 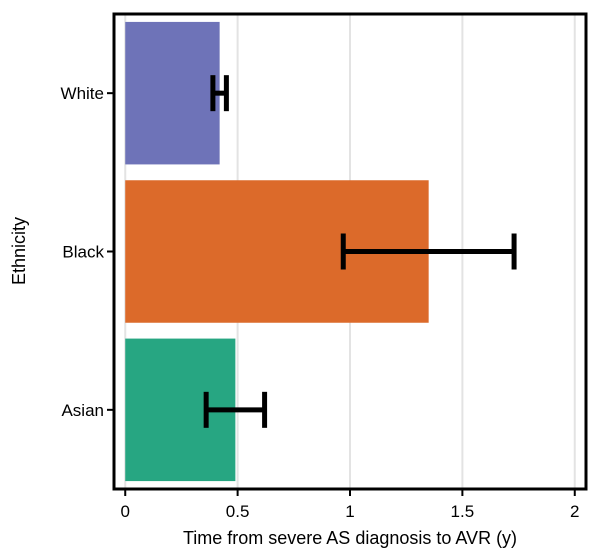 I want to click on error-bar-white, so click(x=219, y=93).